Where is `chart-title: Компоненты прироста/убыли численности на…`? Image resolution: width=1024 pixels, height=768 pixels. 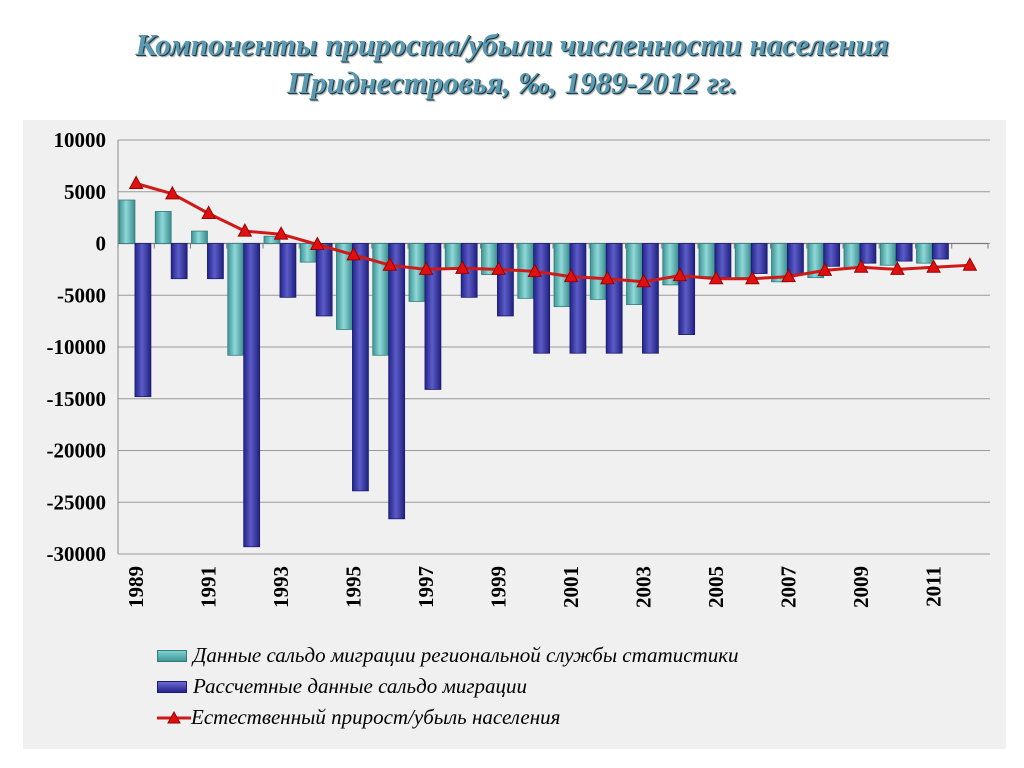 chart-title: Компоненты прироста/убыли численности на… is located at coordinates (512, 64).